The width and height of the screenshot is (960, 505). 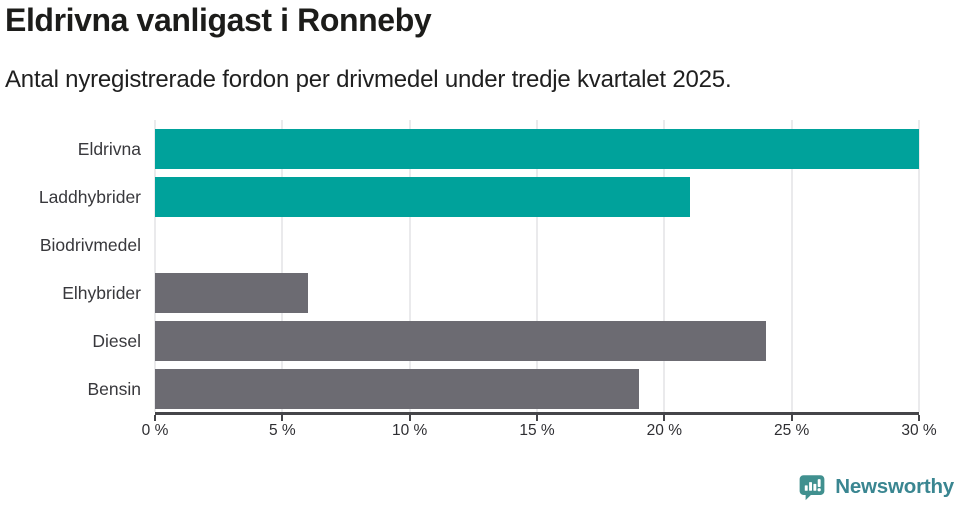 What do you see at coordinates (101, 293) in the screenshot?
I see `category-label: Elhybrider` at bounding box center [101, 293].